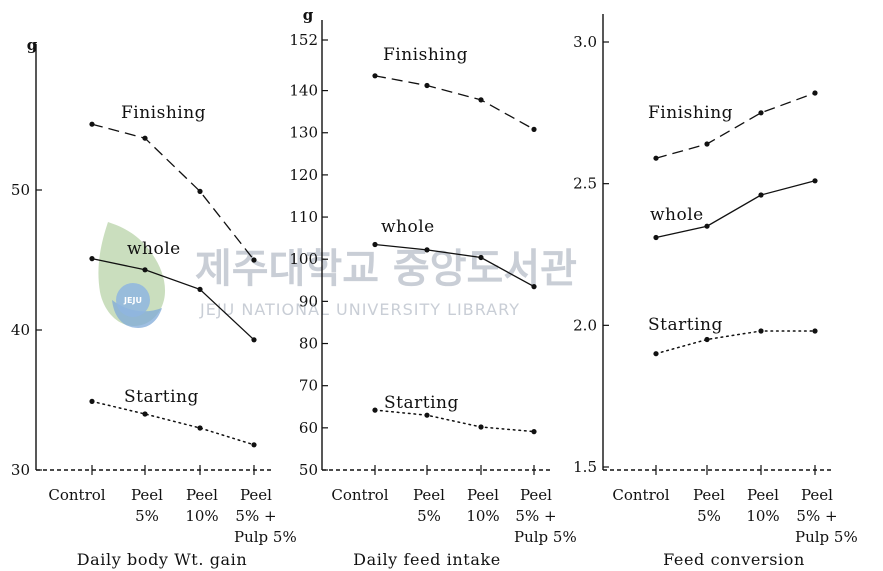 Image resolution: width=883 pixels, height=571 pixels. Describe the element at coordinates (585, 42) in the screenshot. I see `y-tick-label: 3.0` at that location.